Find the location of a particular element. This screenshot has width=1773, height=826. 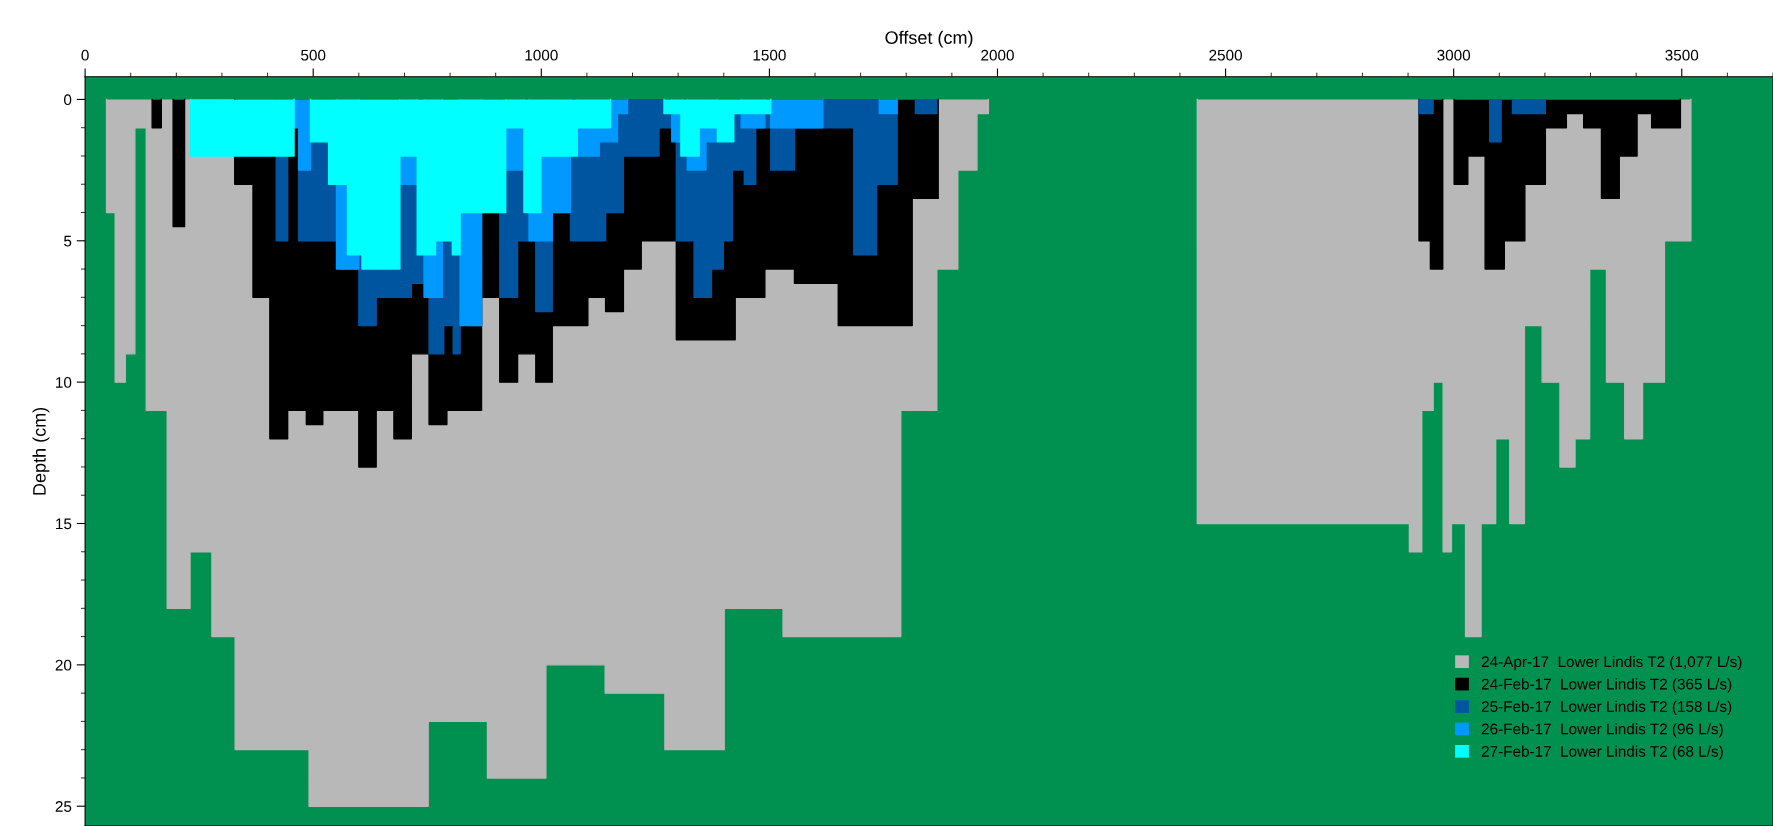

x-tick-label: 1500 is located at coordinates (769, 55).